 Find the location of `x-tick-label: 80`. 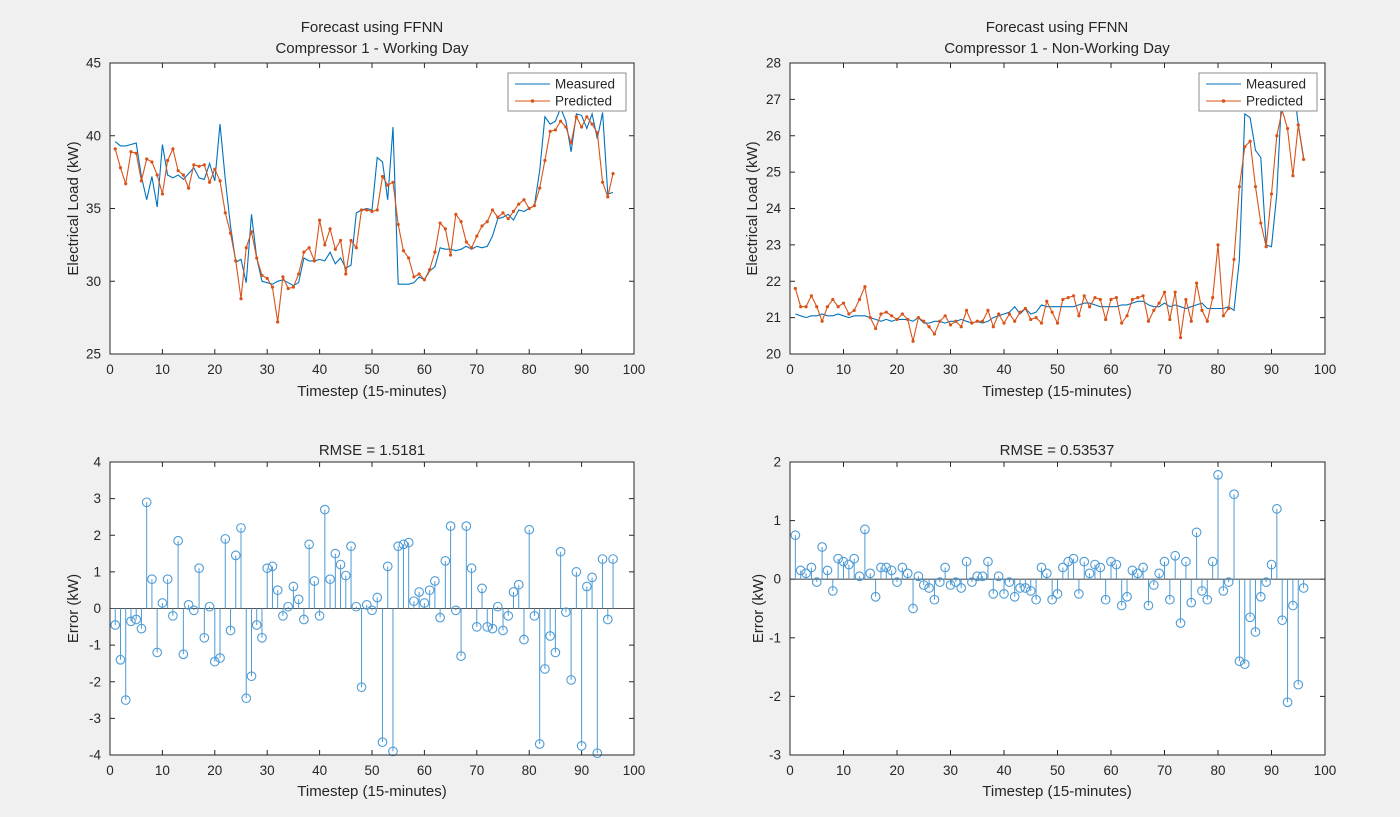

x-tick-label: 80 is located at coordinates (529, 770).